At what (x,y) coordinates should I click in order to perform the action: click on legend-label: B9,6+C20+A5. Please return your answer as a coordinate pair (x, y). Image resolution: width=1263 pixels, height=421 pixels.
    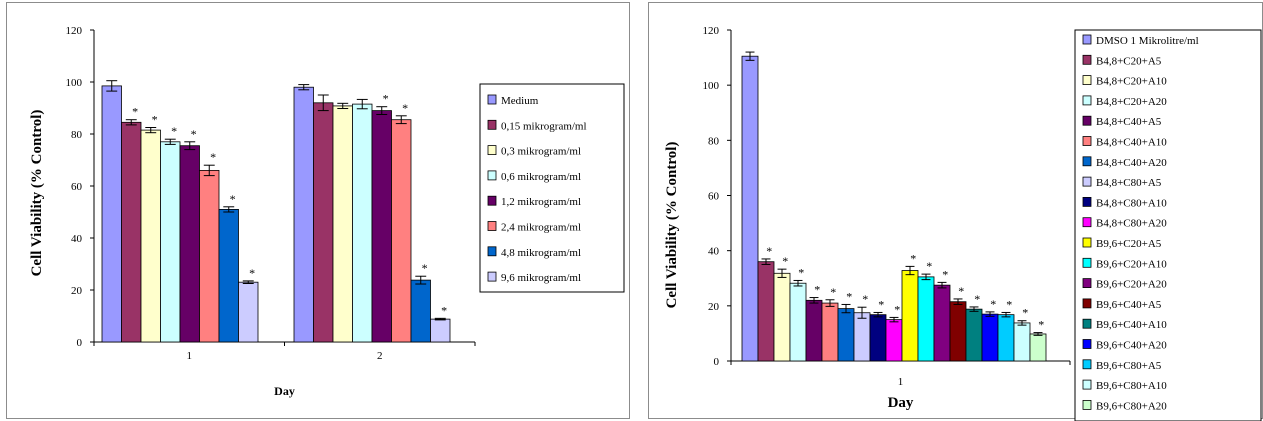
    Looking at the image, I should click on (1129, 244).